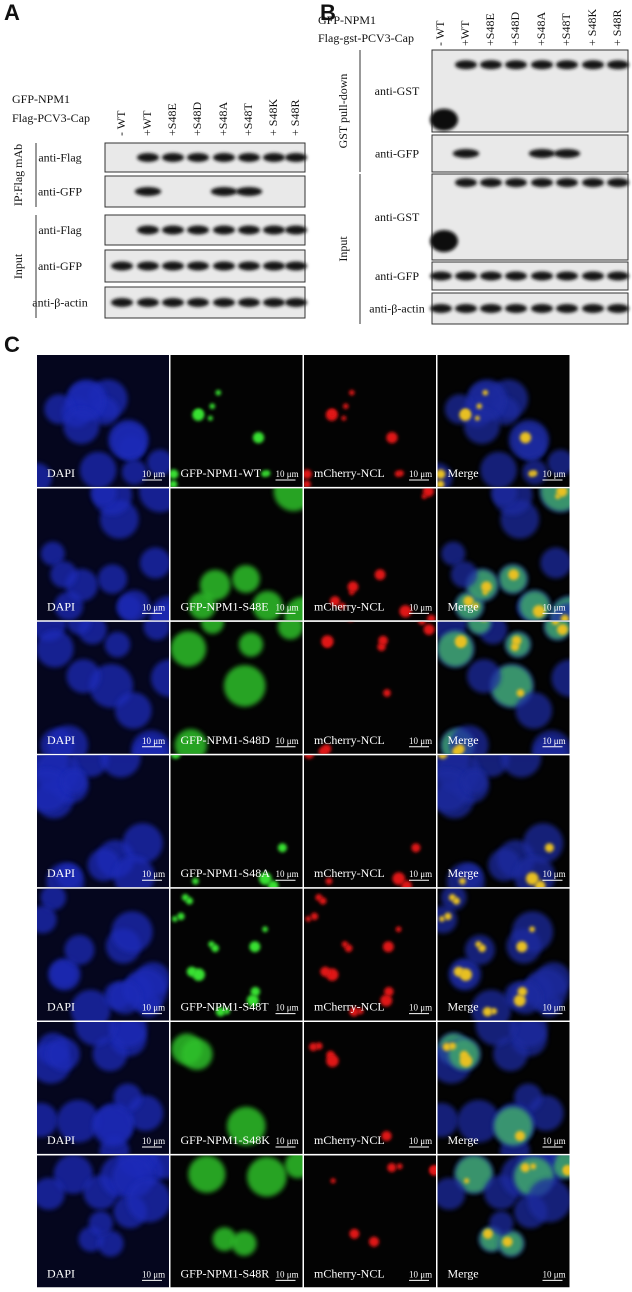  I want to click on group-label: Input, so click(18, 266).